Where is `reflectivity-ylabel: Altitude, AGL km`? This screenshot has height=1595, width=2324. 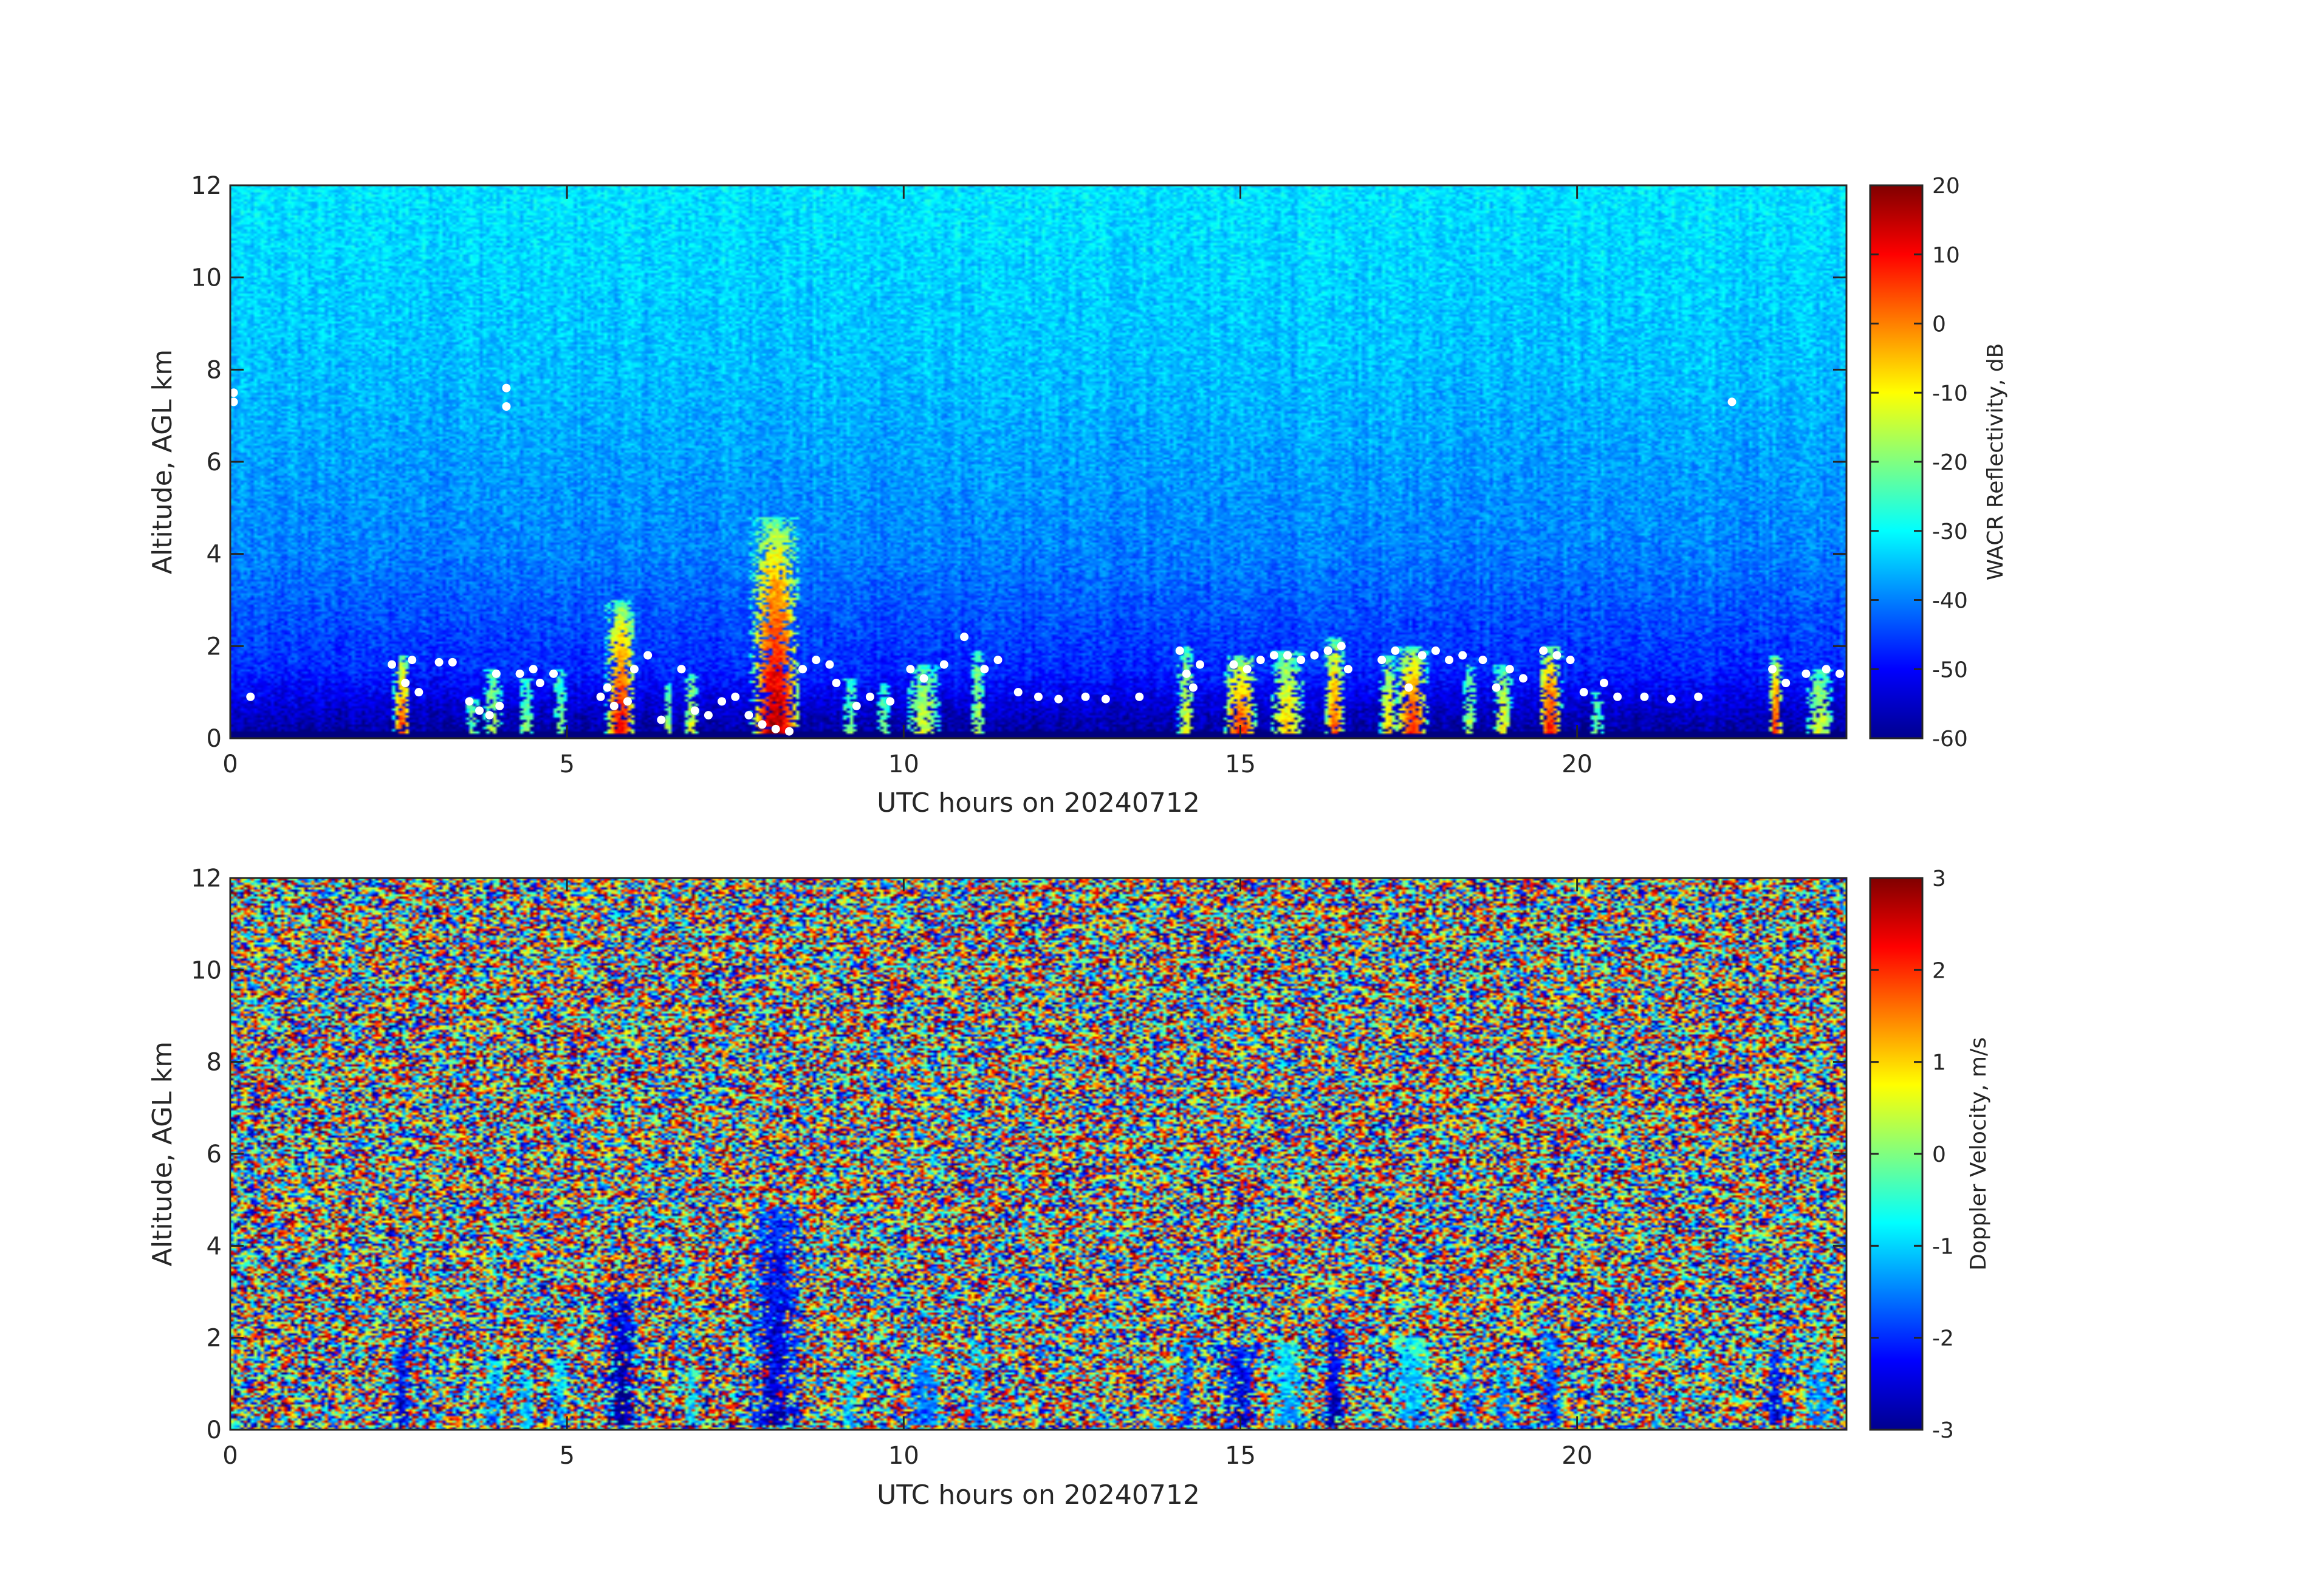 reflectivity-ylabel: Altitude, AGL km is located at coordinates (162, 461).